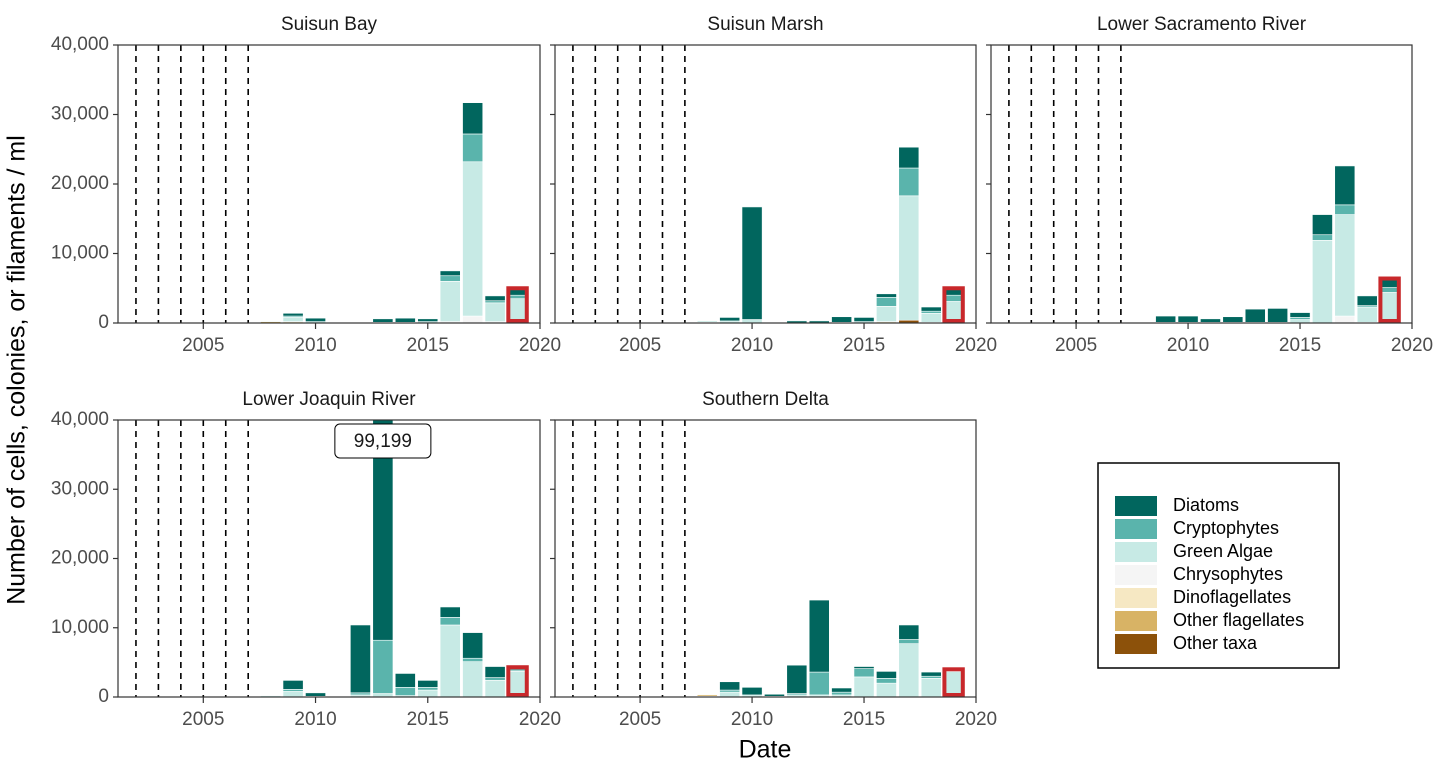  What do you see at coordinates (1238, 620) in the screenshot?
I see `legend-label: Other flagellates` at bounding box center [1238, 620].